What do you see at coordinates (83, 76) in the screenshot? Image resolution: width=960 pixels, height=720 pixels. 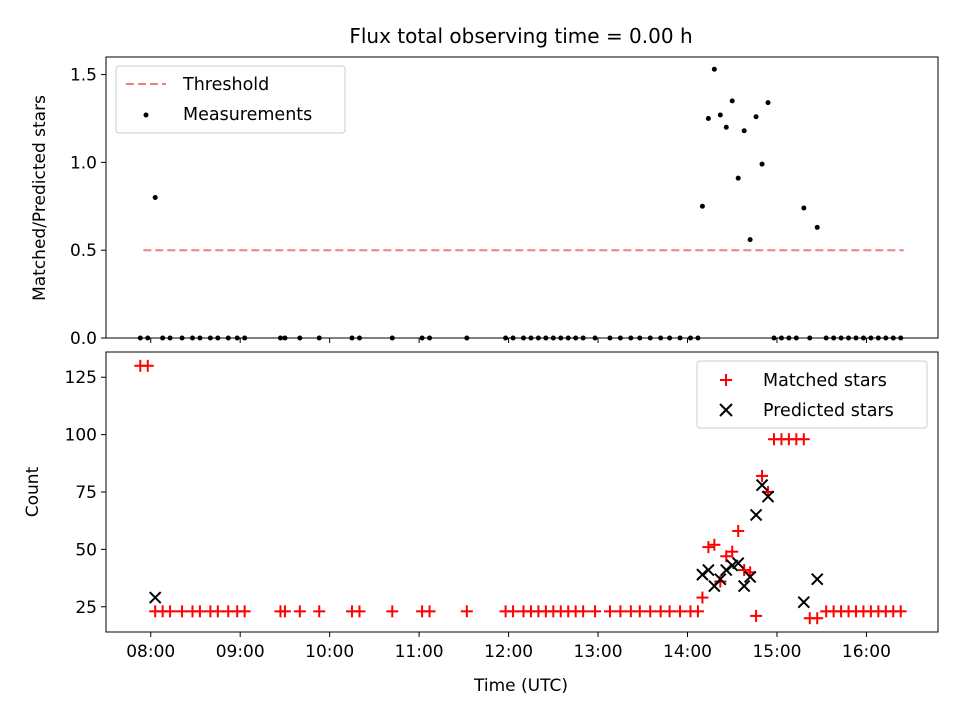 I see `y-tick-label: 1.5` at bounding box center [83, 76].